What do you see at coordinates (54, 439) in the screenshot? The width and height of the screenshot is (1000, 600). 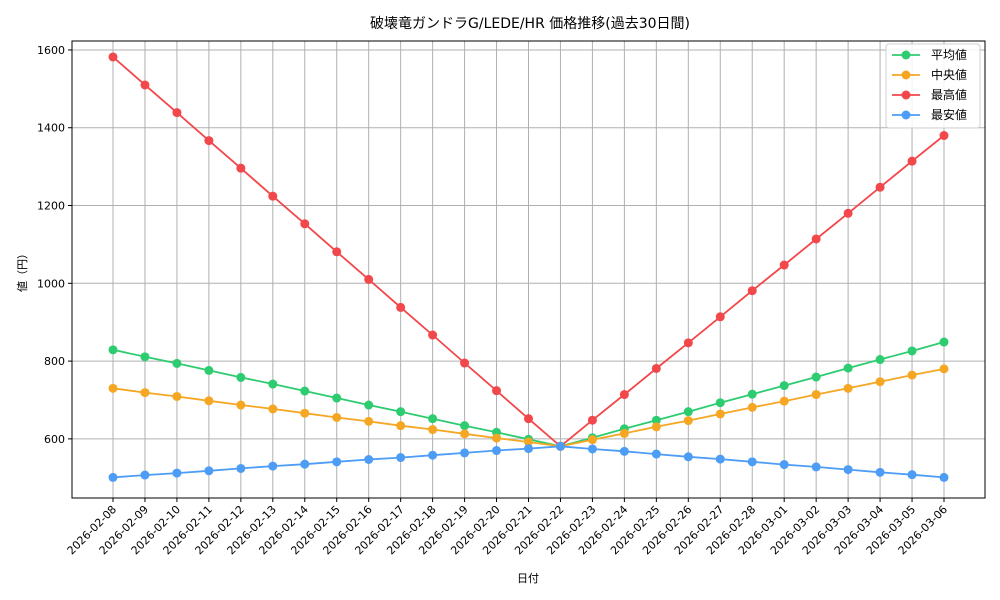 I see `y-tick-label: 600` at bounding box center [54, 439].